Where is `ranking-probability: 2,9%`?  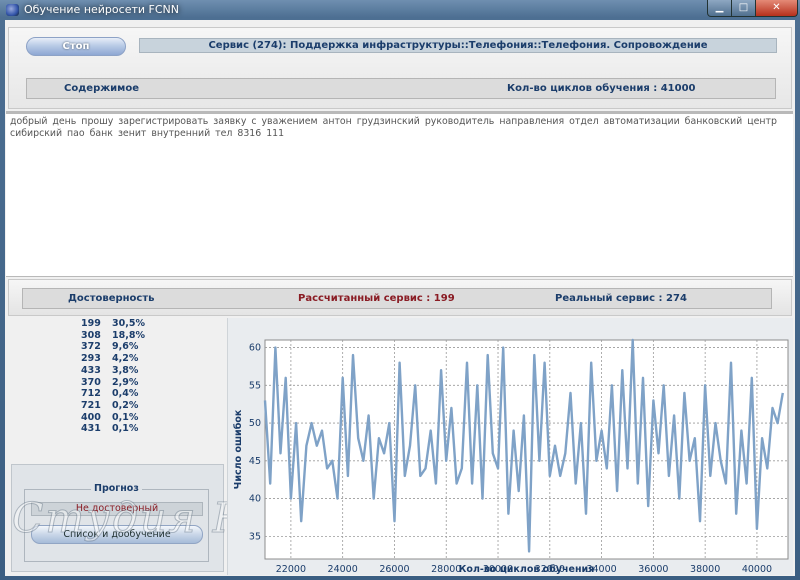 ranking-probability: 2,9% is located at coordinates (125, 382).